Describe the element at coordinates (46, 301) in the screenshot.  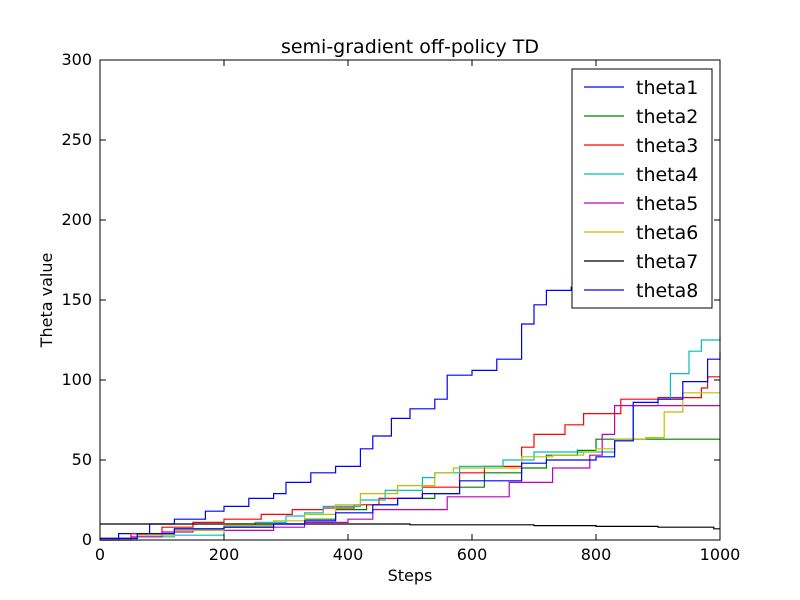
I see `y-axis-label: Theta value` at that location.